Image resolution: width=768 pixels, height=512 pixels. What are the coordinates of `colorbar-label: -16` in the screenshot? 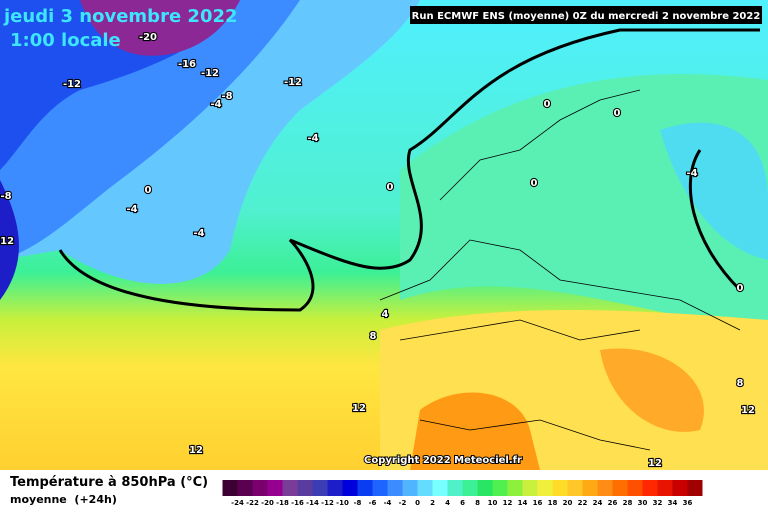 It's located at (297, 503).